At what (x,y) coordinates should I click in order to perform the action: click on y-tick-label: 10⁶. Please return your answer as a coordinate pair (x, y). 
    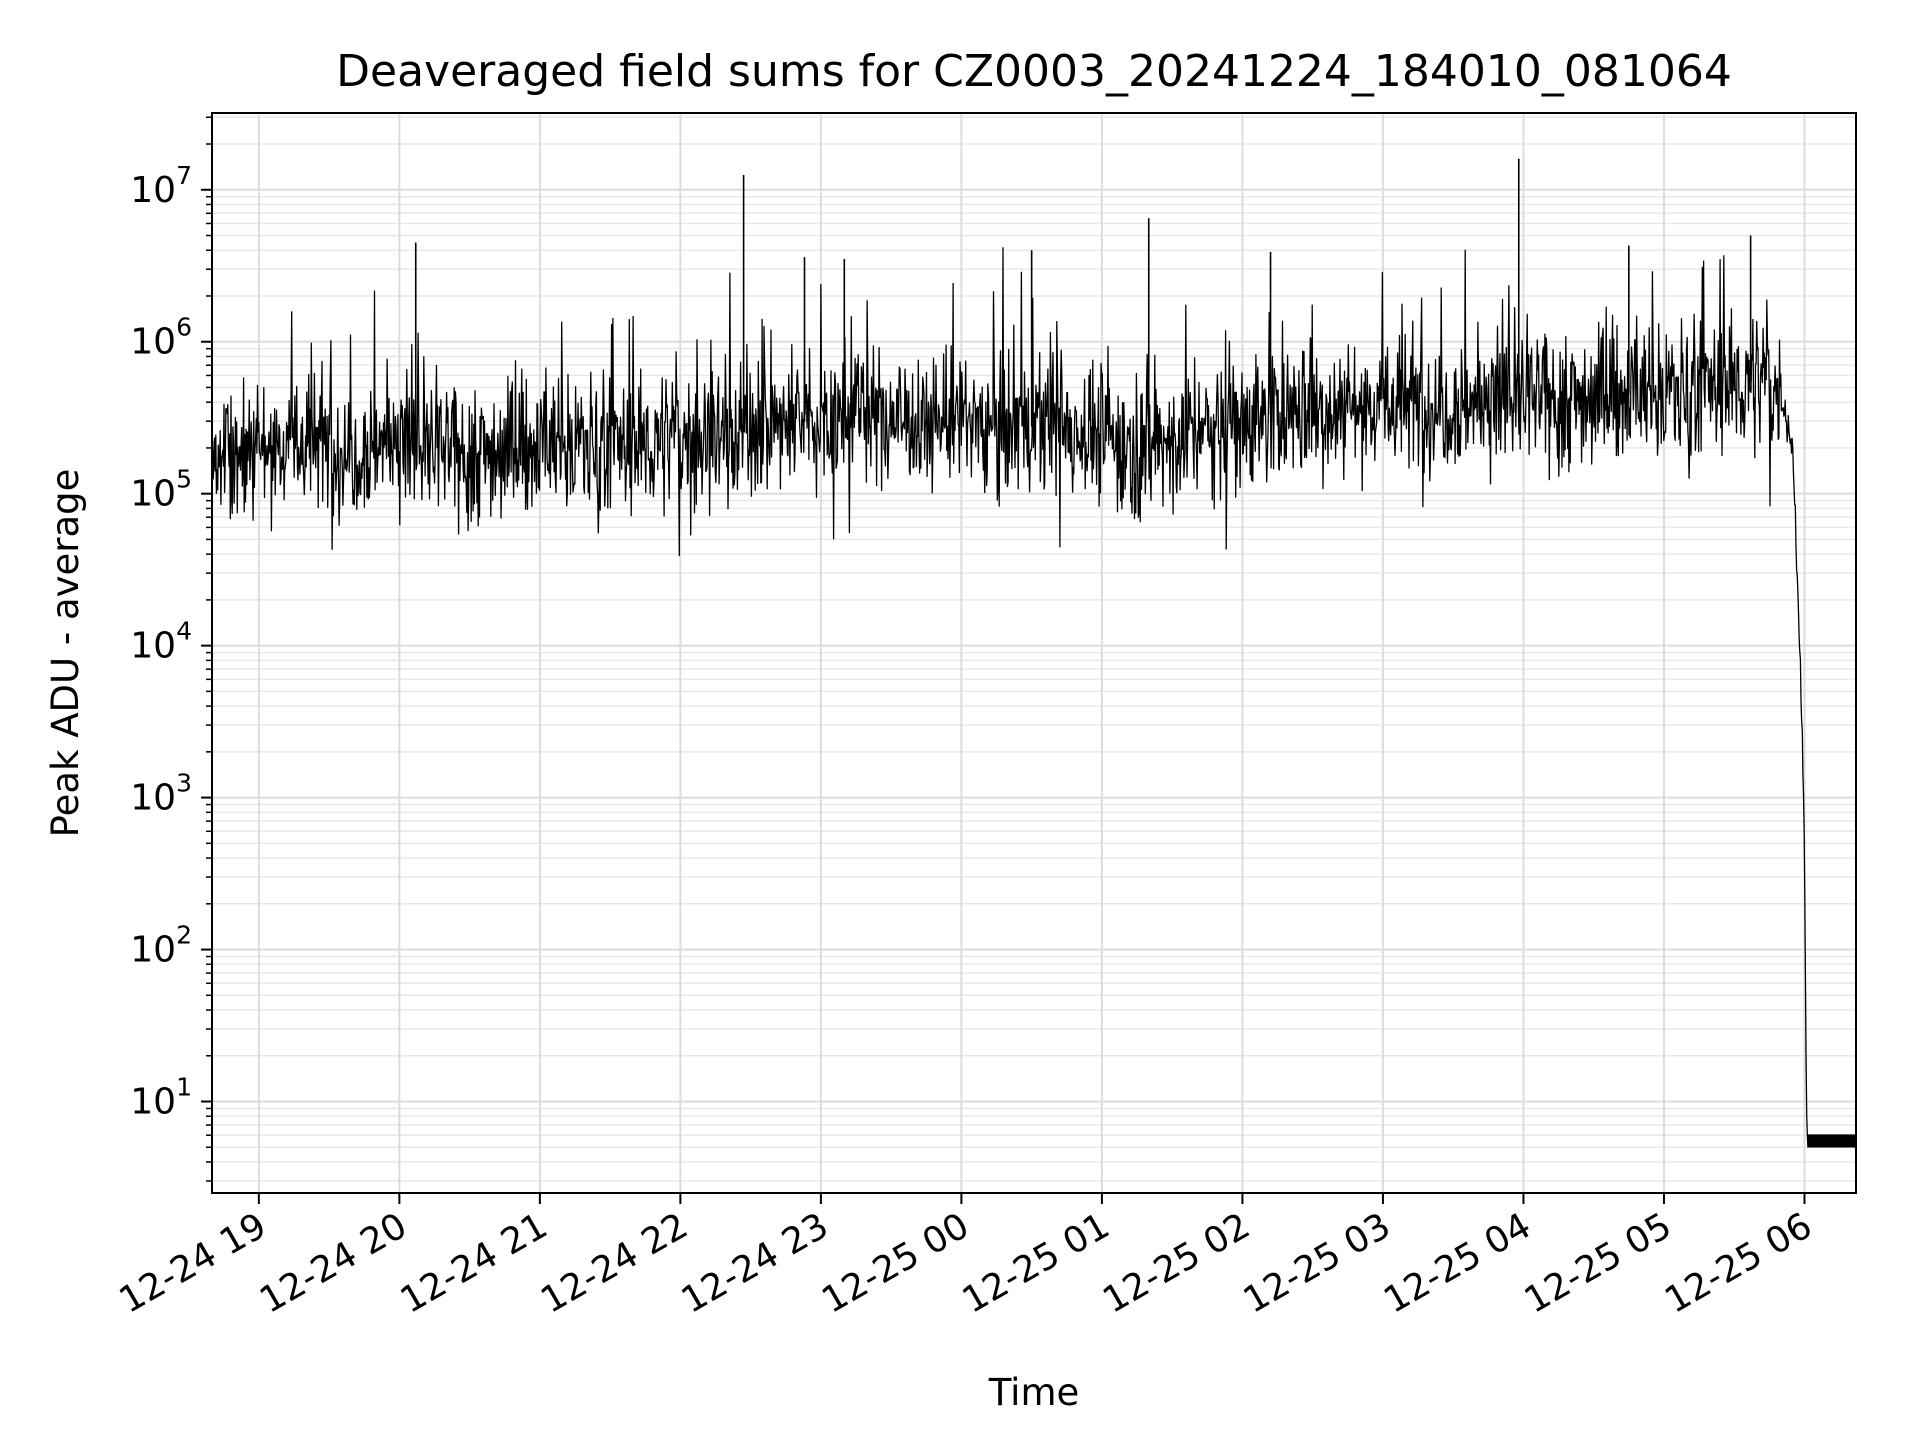
    Looking at the image, I should click on (161, 338).